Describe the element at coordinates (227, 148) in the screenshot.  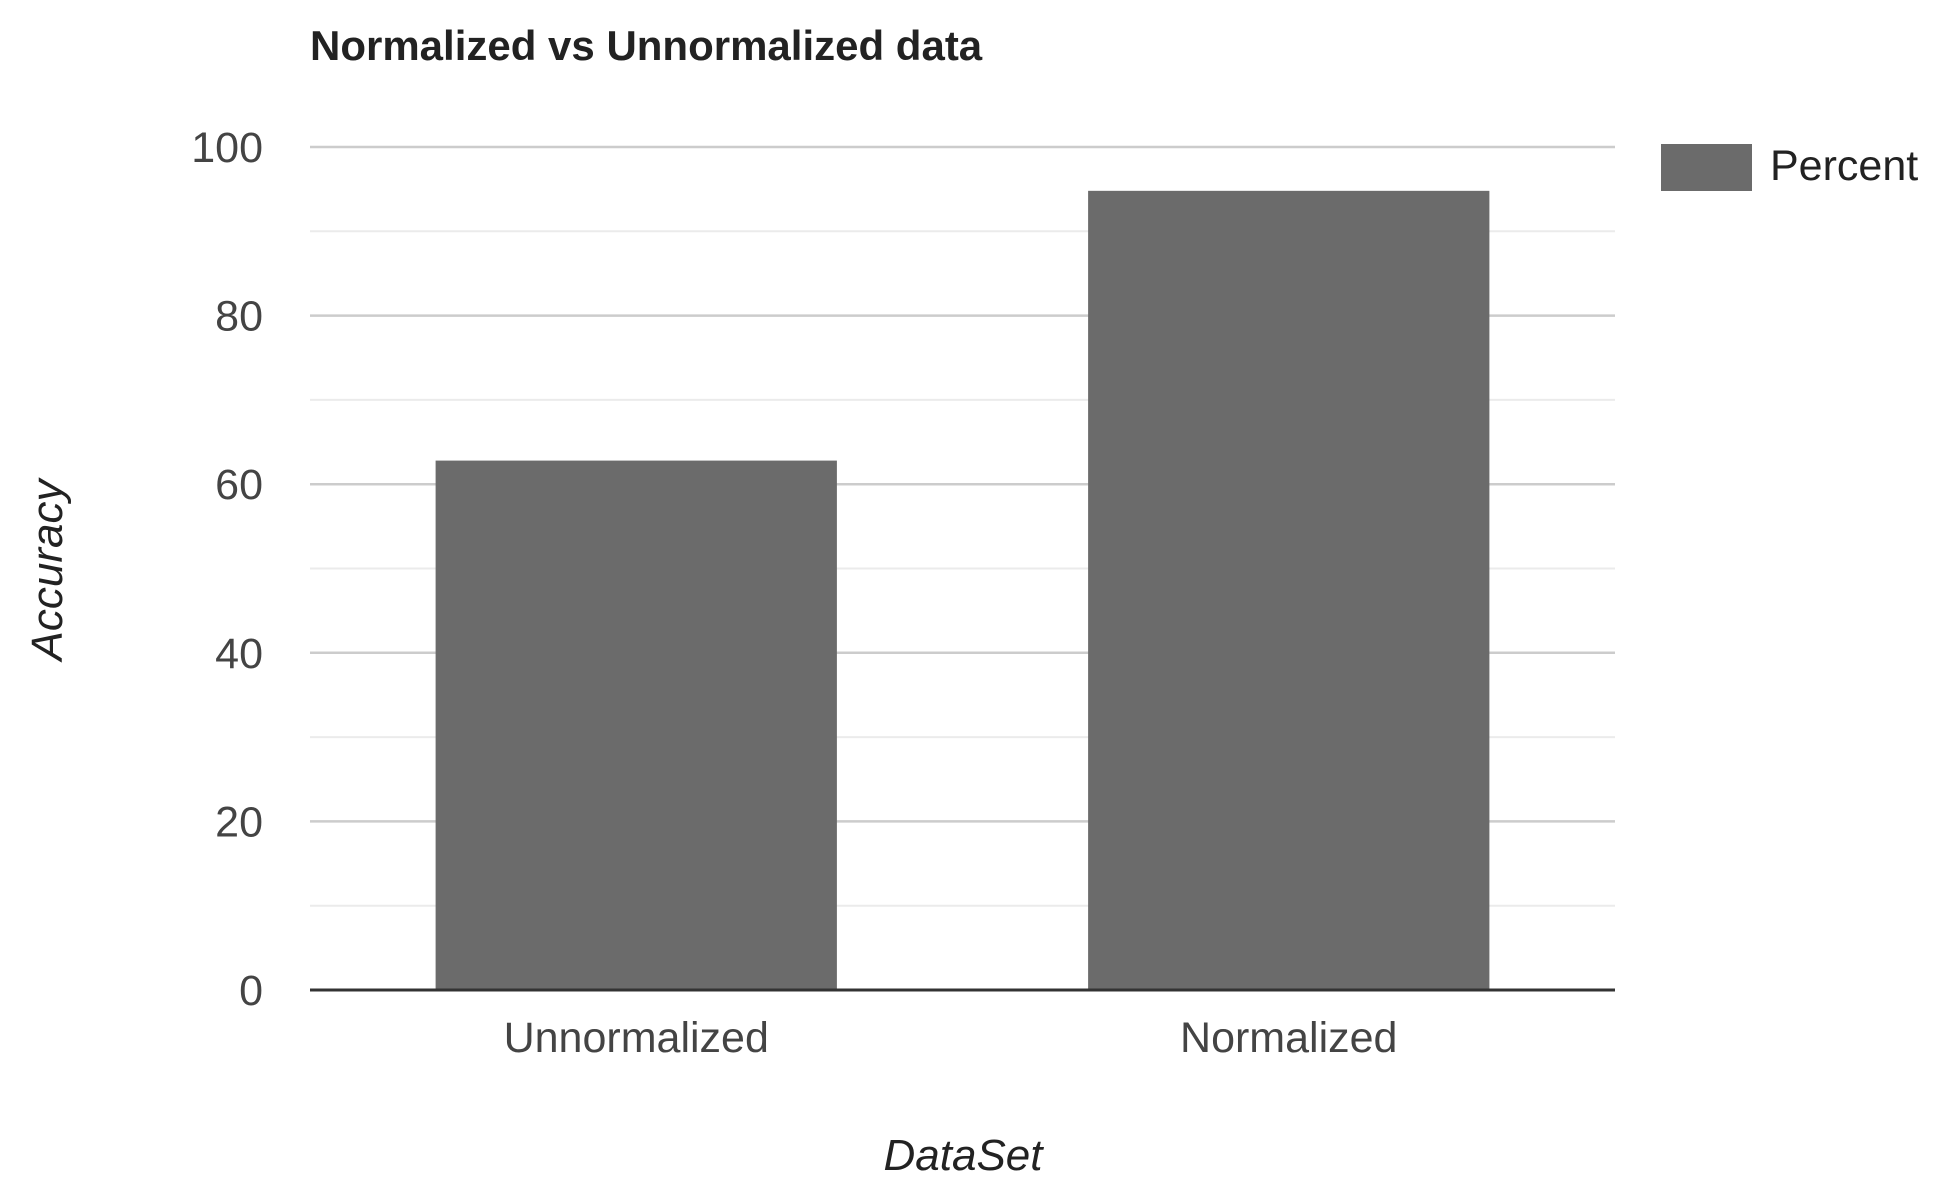
I see `y-tick-label: 100` at that location.